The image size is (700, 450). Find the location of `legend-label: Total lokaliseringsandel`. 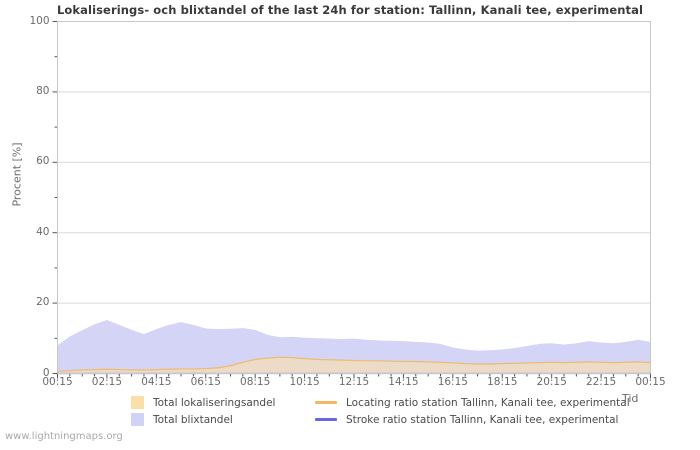

legend-label: Total lokaliseringsandel is located at coordinates (214, 402).